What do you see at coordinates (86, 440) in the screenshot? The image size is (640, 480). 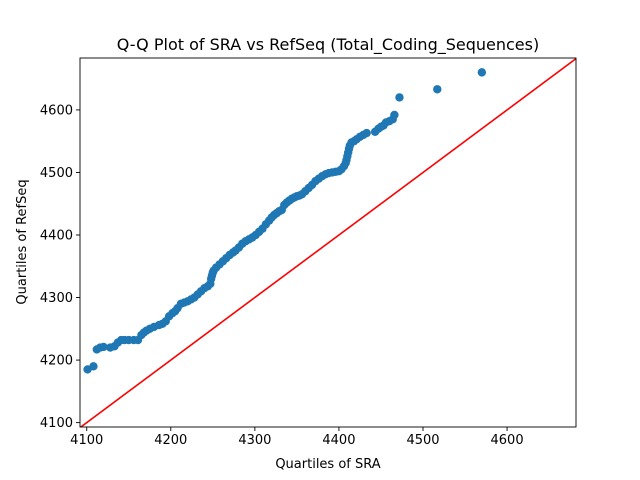 I see `x-tick-label: 4100` at bounding box center [86, 440].